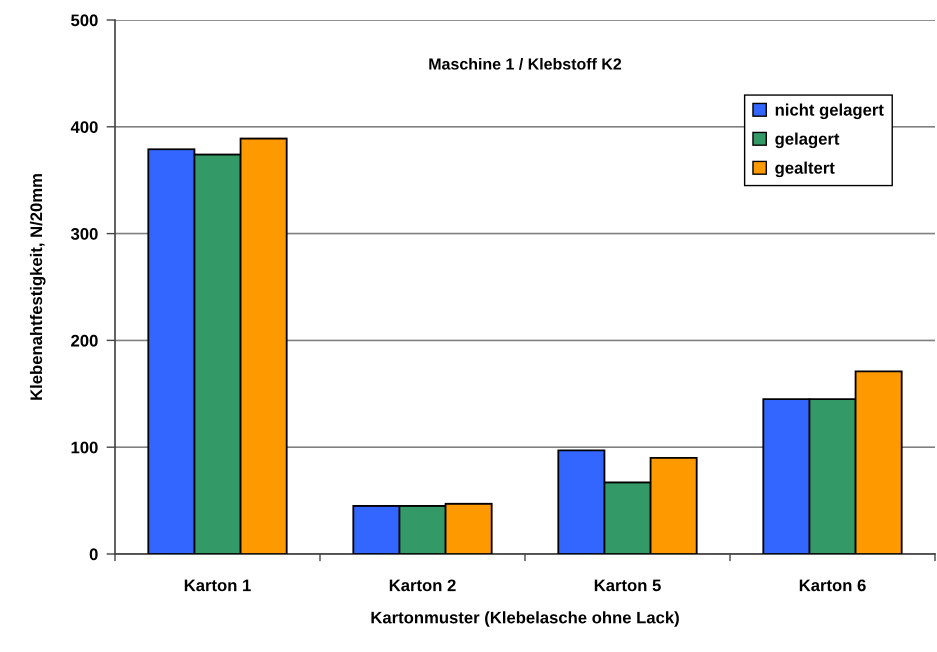  What do you see at coordinates (627, 586) in the screenshot?
I see `x-tick-label: Karton 5` at bounding box center [627, 586].